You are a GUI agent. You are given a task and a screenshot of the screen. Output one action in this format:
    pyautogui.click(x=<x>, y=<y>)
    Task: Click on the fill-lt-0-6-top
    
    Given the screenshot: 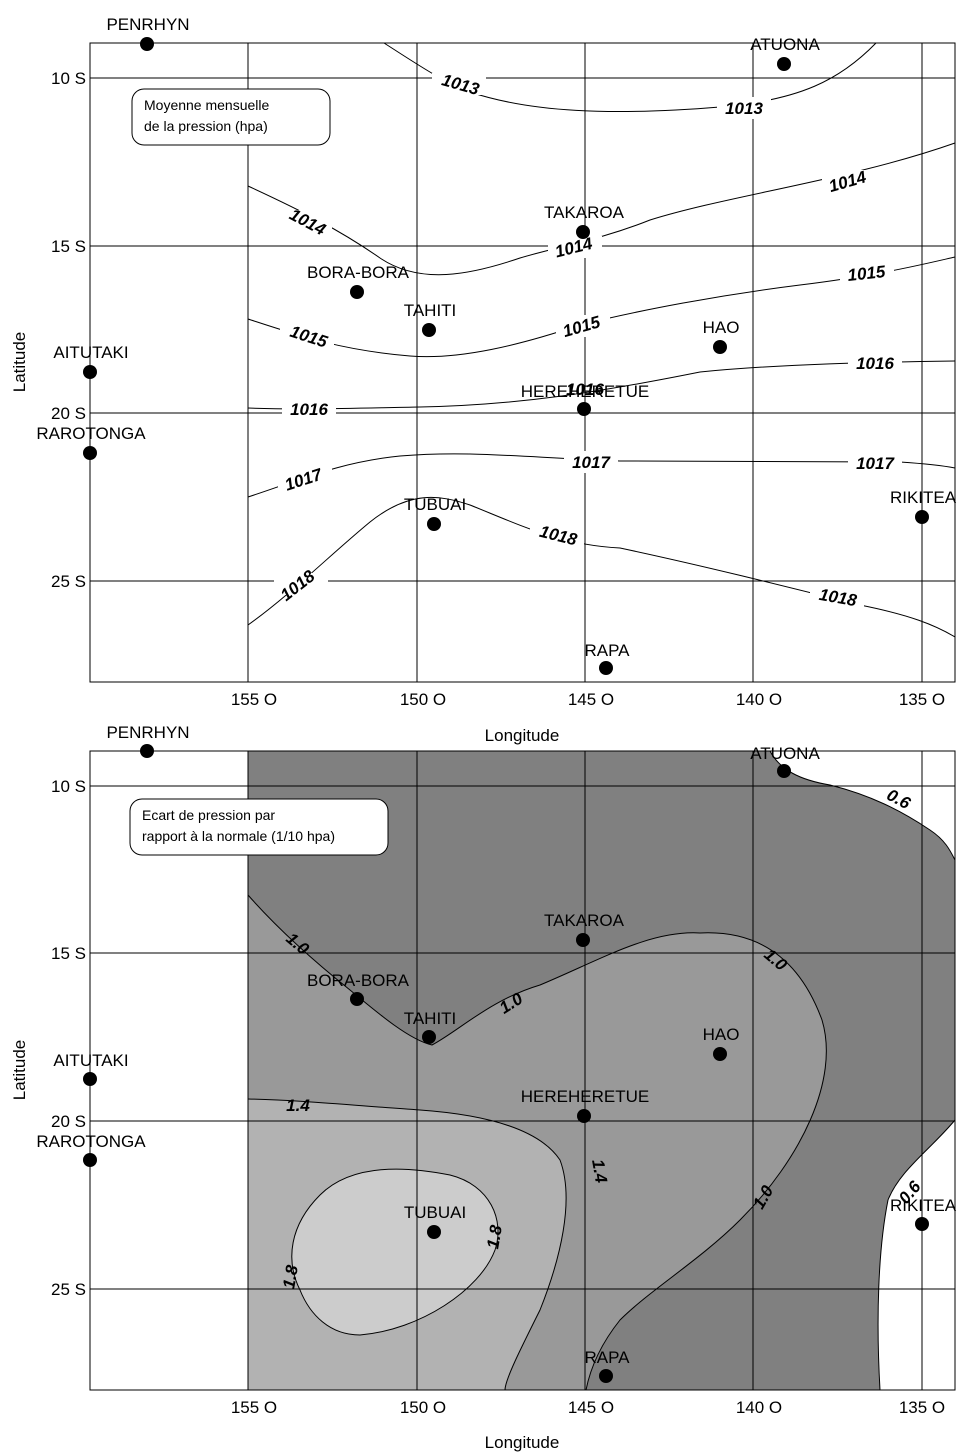 What is the action you would take?
    pyautogui.click(x=862, y=805)
    